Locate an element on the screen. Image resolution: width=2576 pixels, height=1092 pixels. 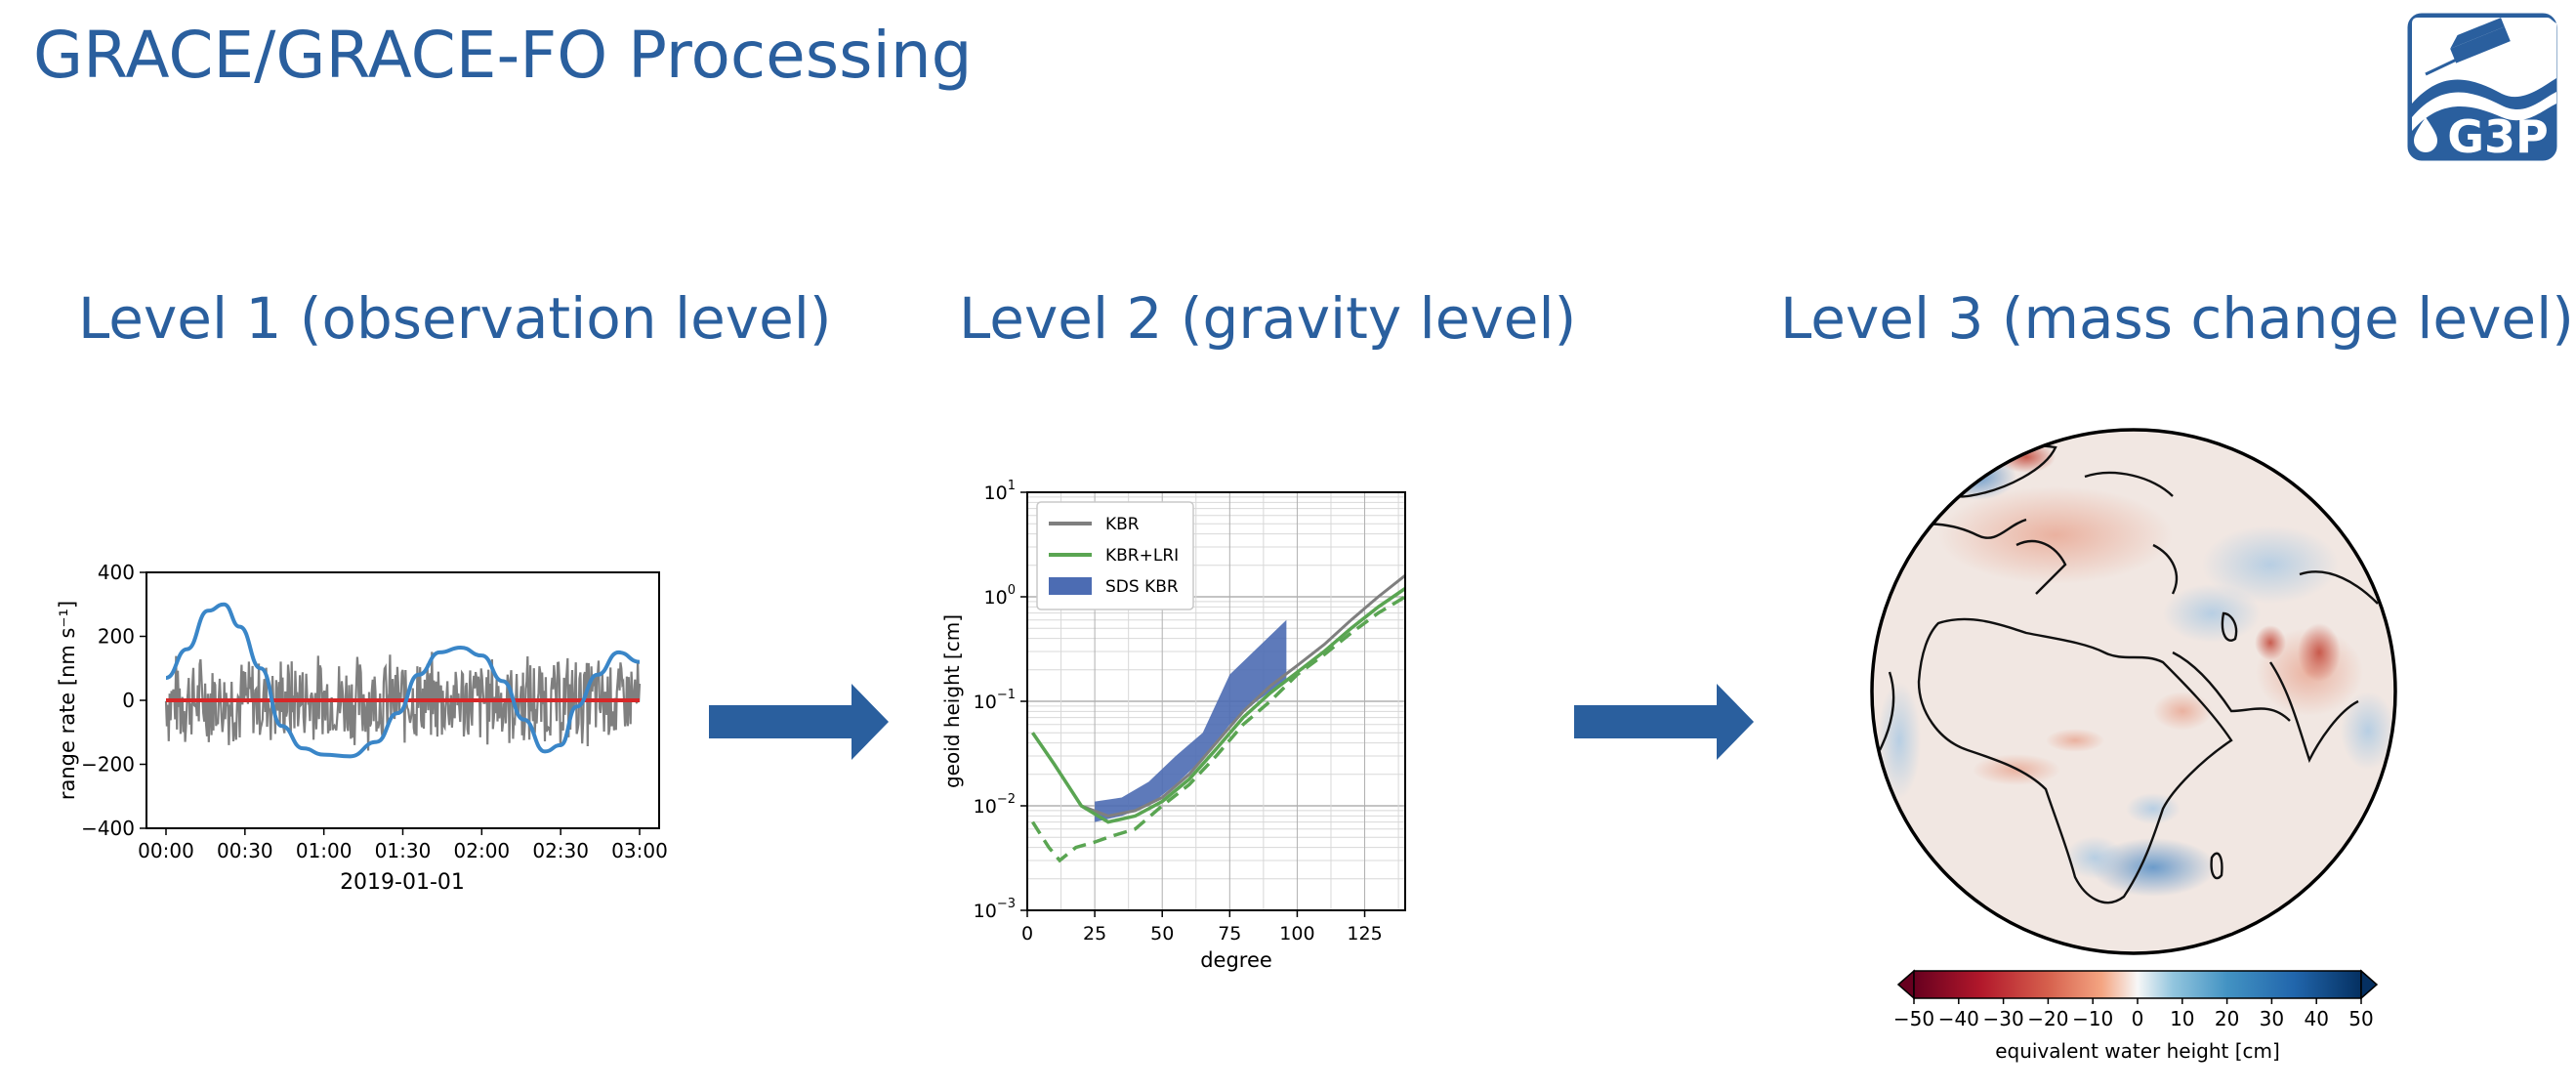
y-tick-label: 10¹ is located at coordinates (1000, 491).